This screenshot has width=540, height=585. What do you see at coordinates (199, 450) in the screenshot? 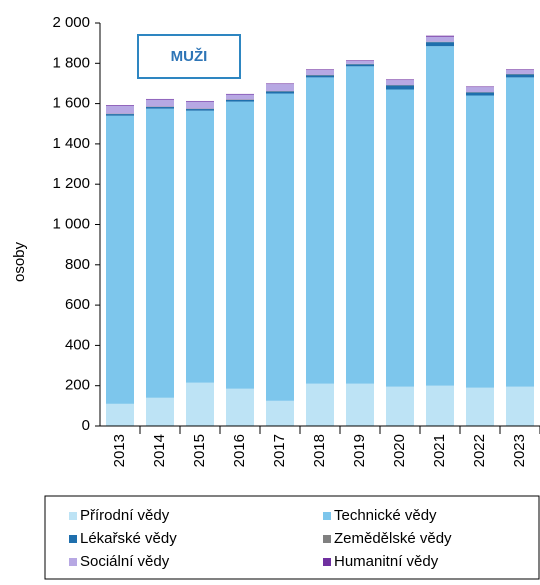
I see `x-tick-label: 2015` at bounding box center [199, 450].